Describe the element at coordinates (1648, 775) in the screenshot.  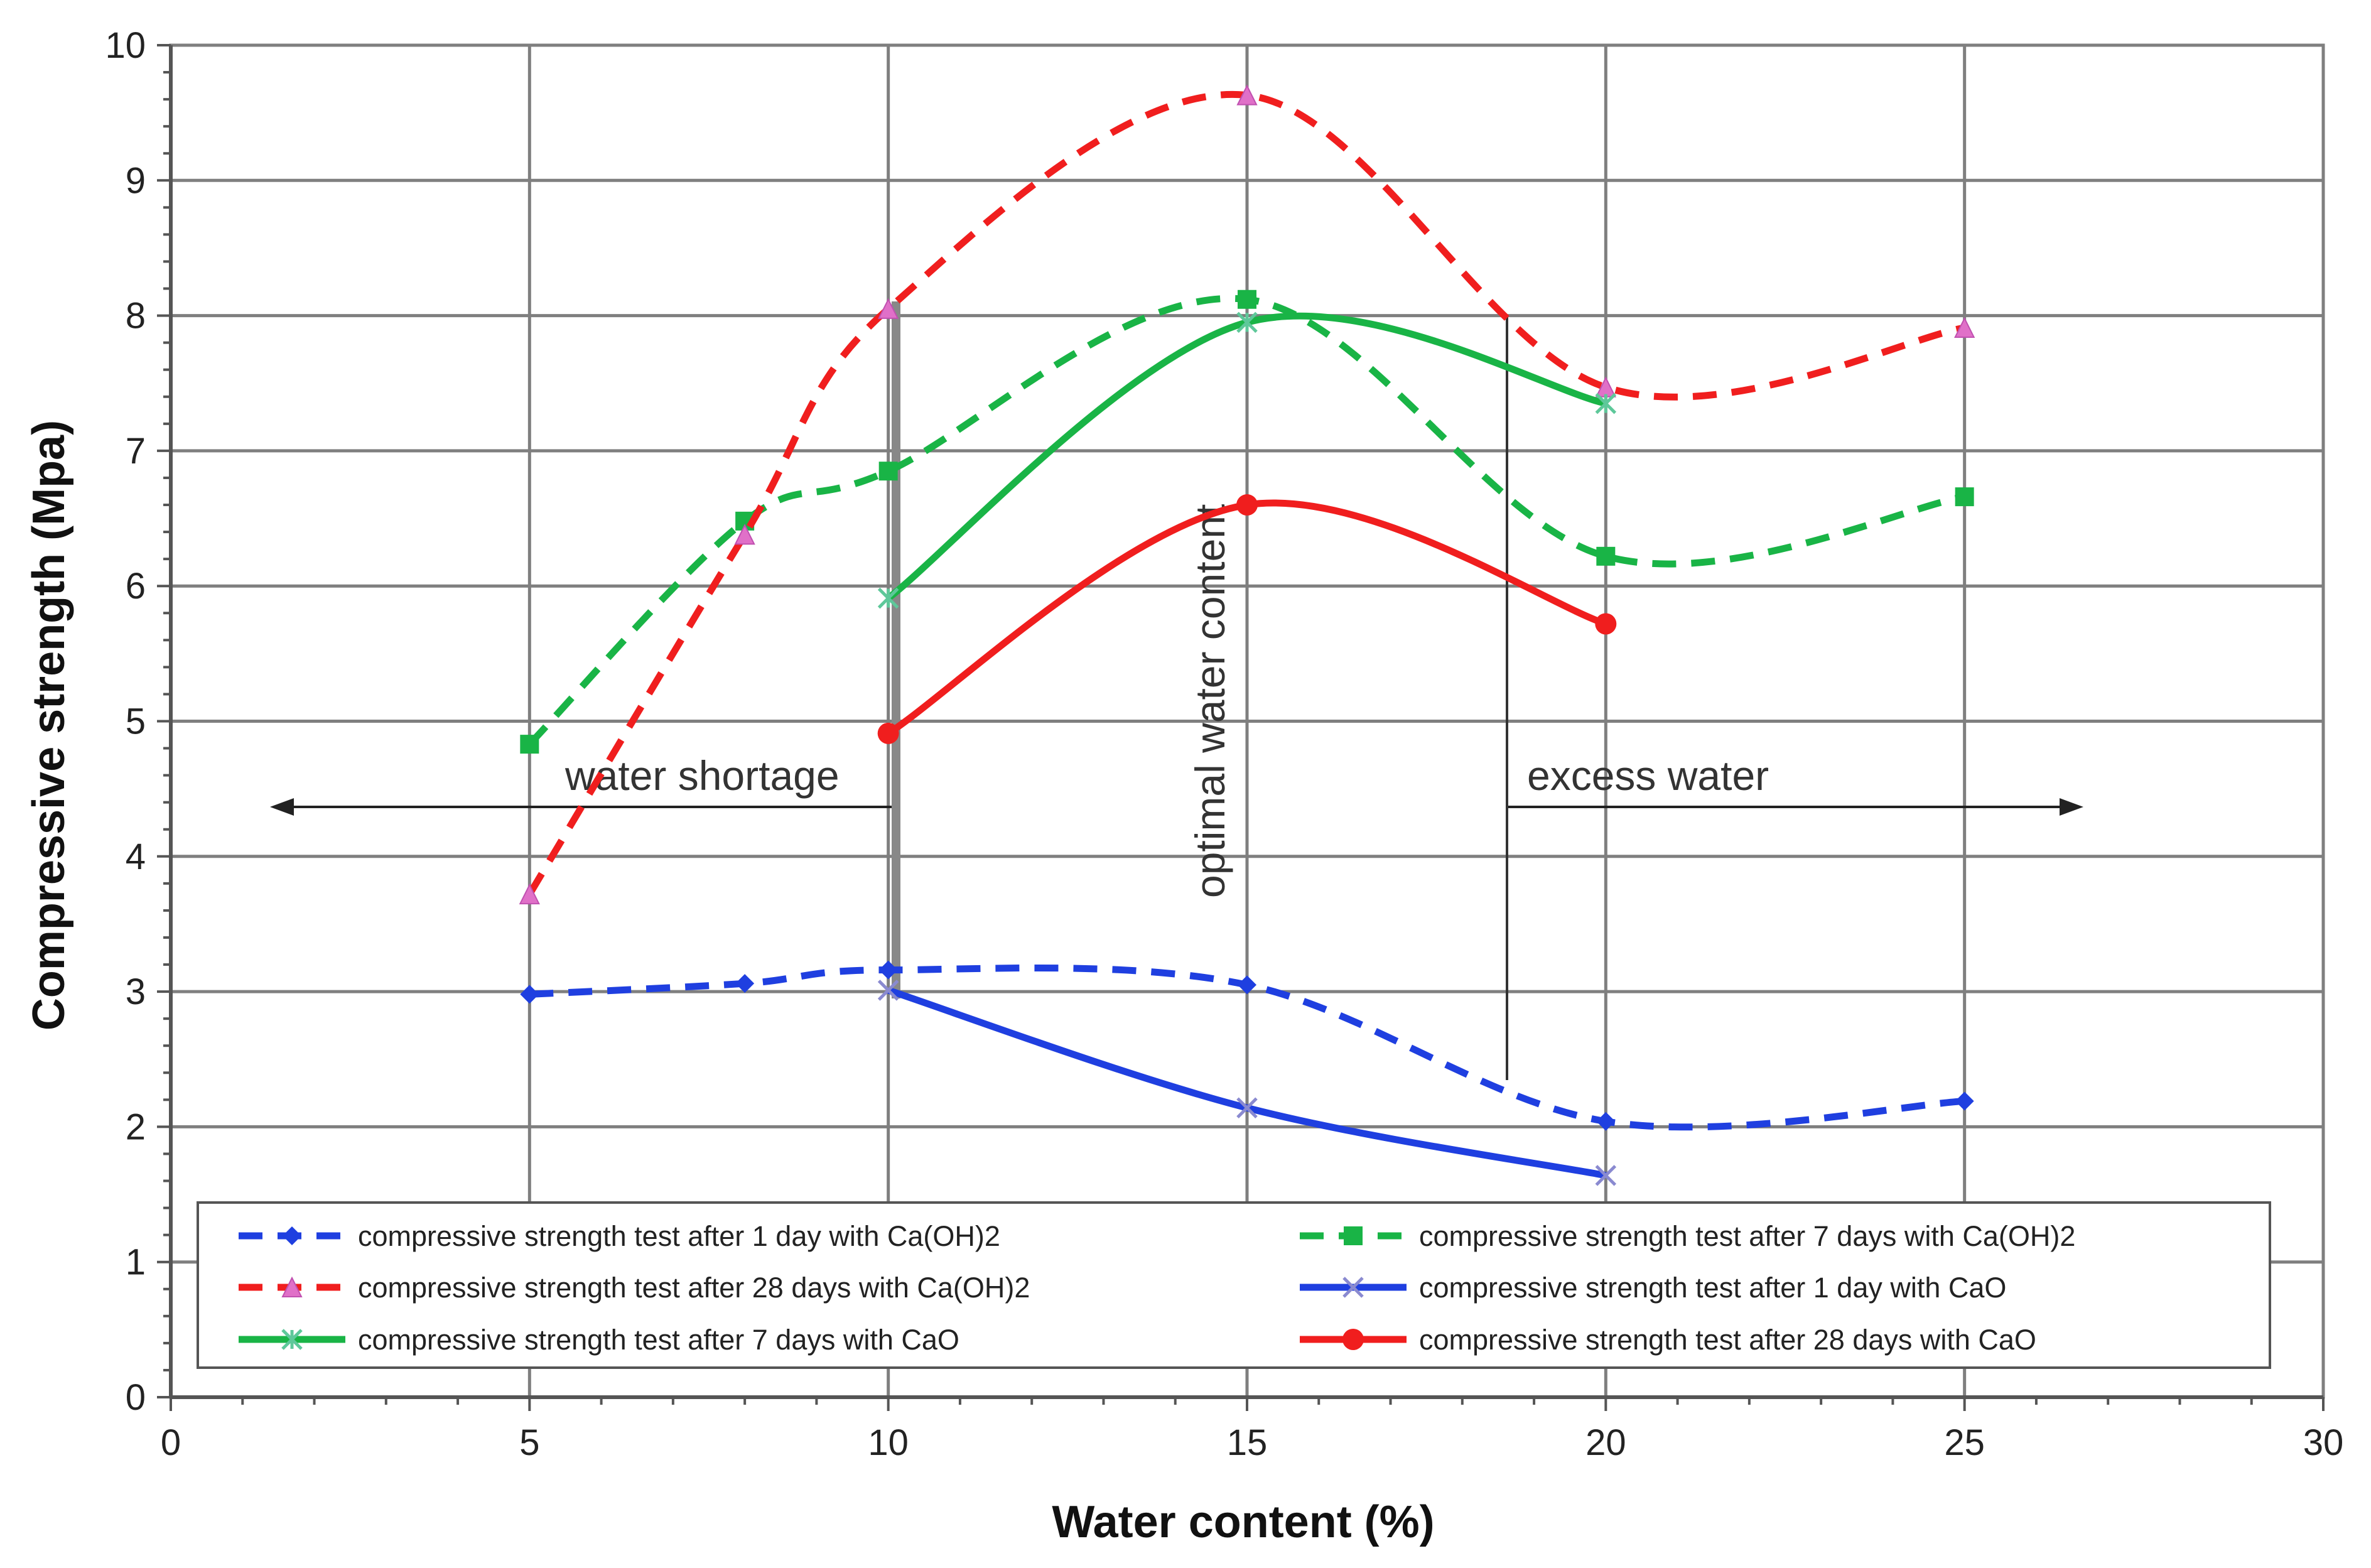
I see `excess-water-label: excess water` at that location.